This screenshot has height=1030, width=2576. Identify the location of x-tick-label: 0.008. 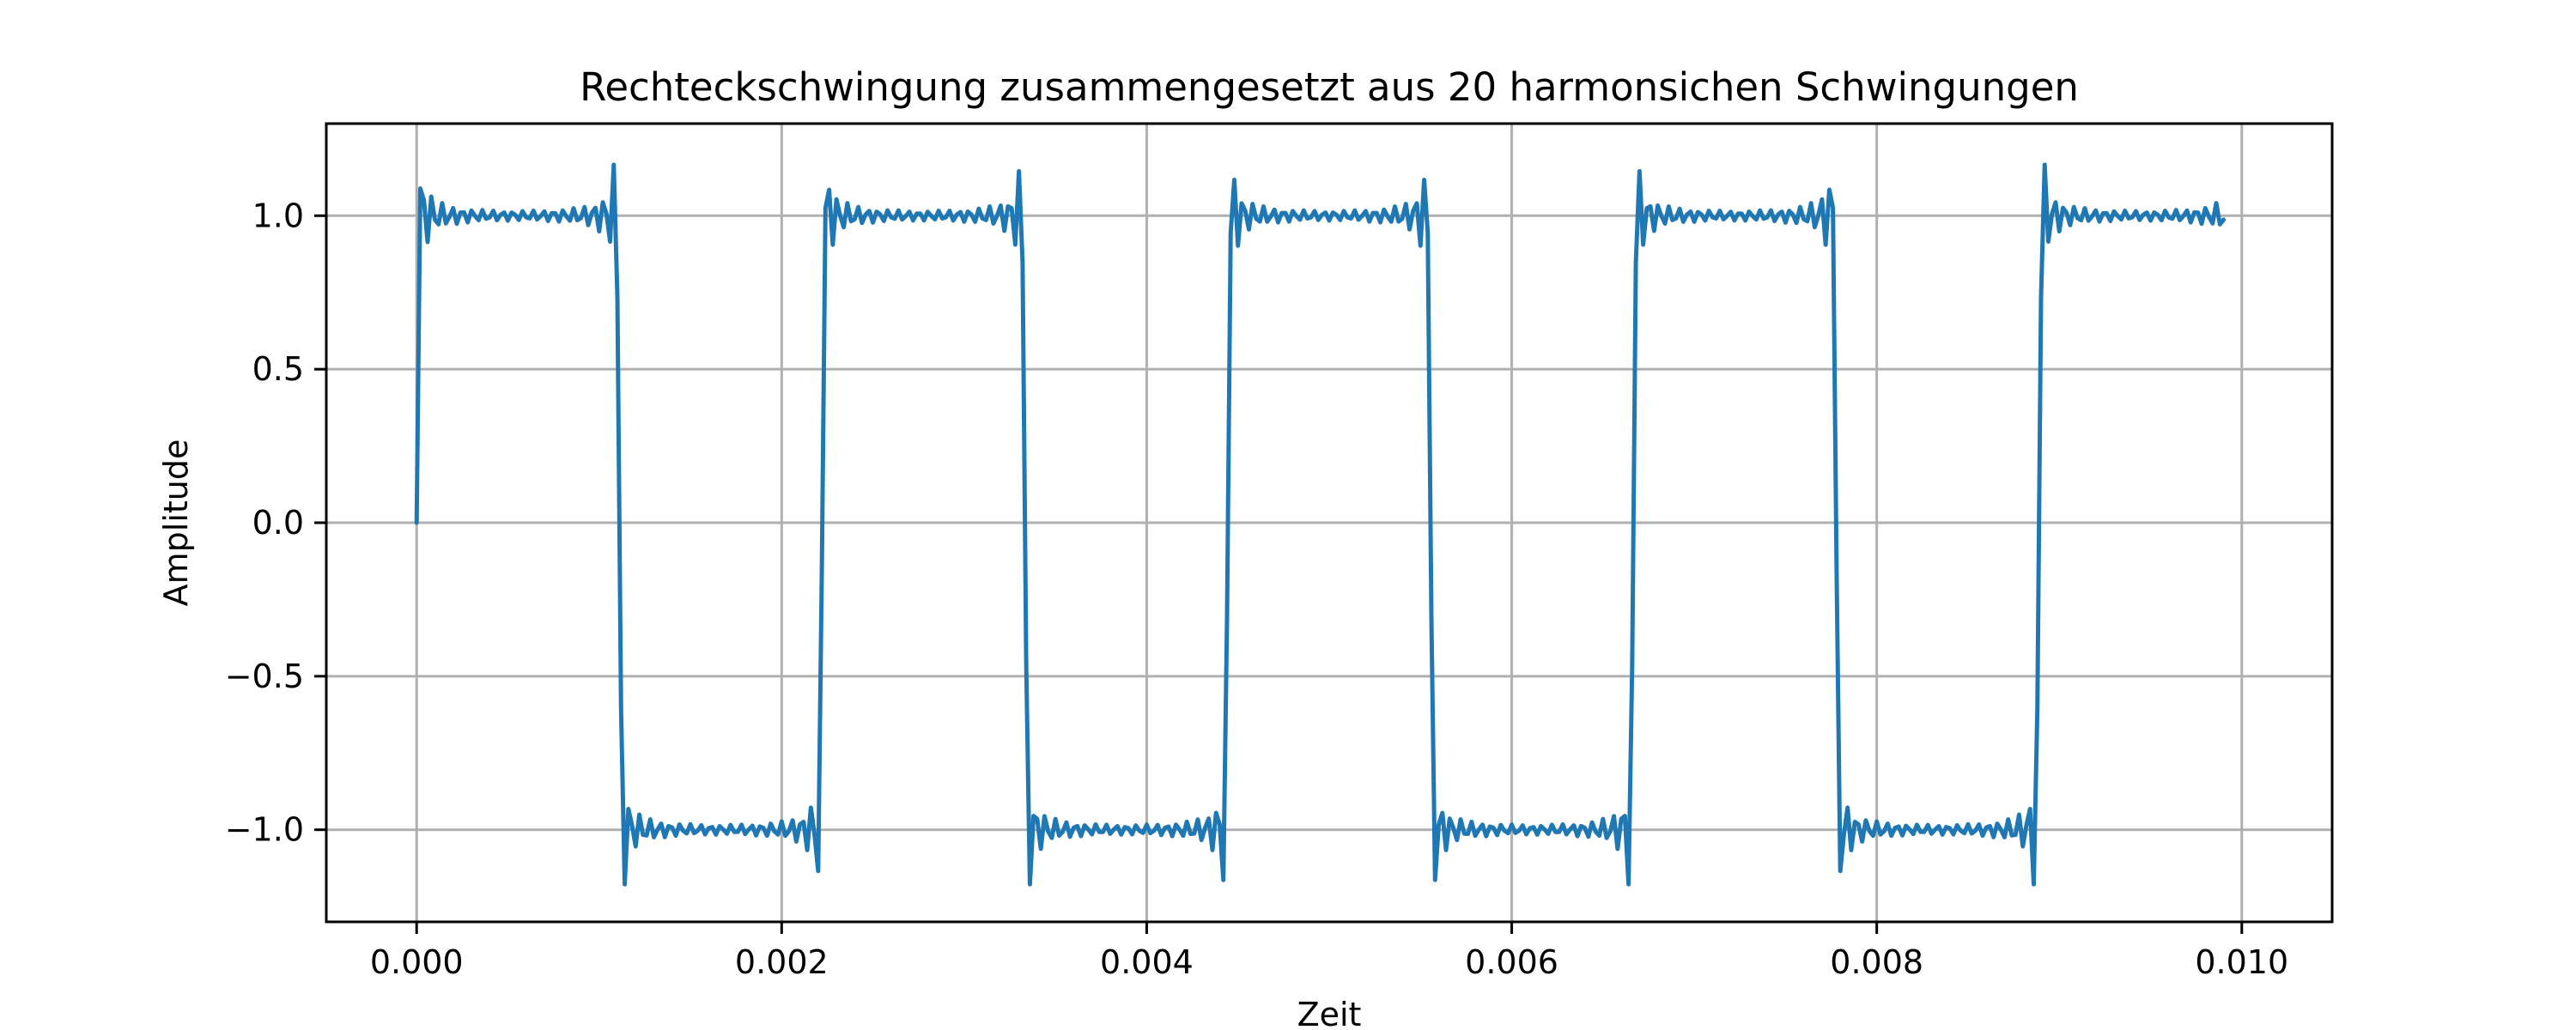
(1877, 962).